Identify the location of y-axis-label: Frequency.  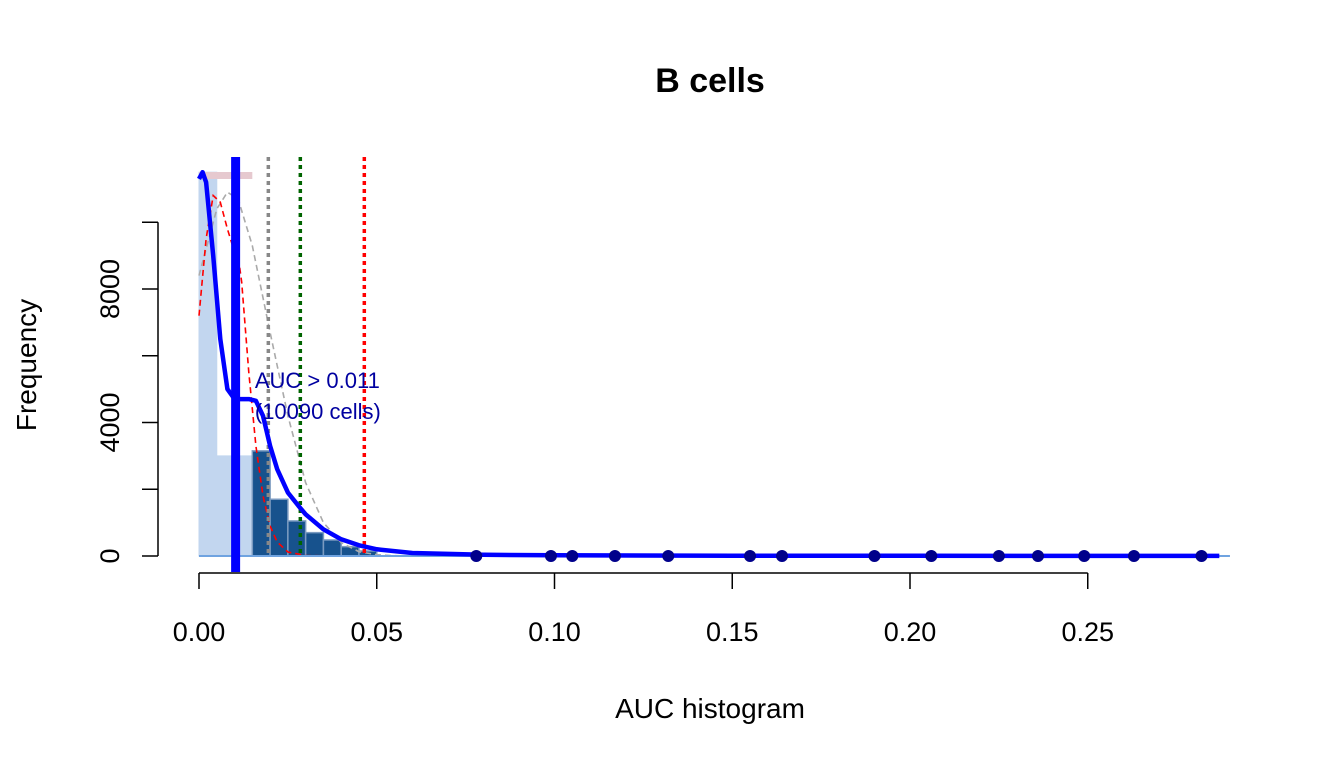
(26, 365).